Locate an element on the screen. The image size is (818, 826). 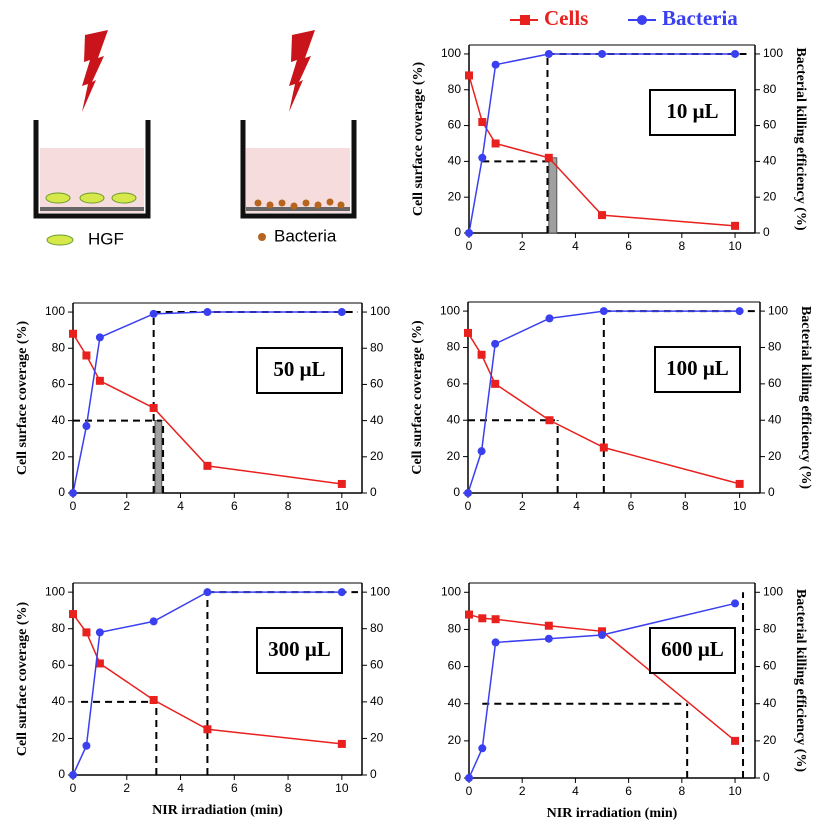
bacteria-dots is located at coordinates (299, 219).